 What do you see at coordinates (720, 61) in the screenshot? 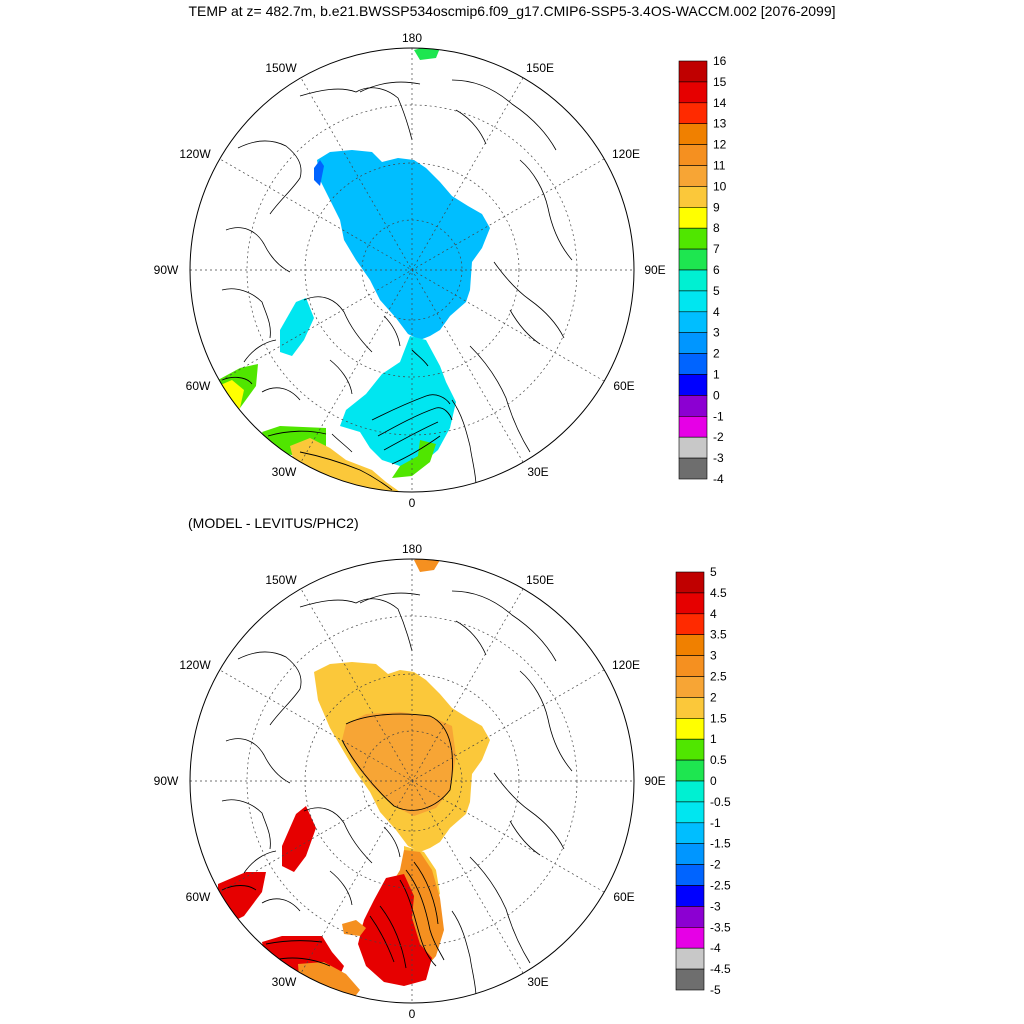
I see `top-colorbar-label: 16` at bounding box center [720, 61].